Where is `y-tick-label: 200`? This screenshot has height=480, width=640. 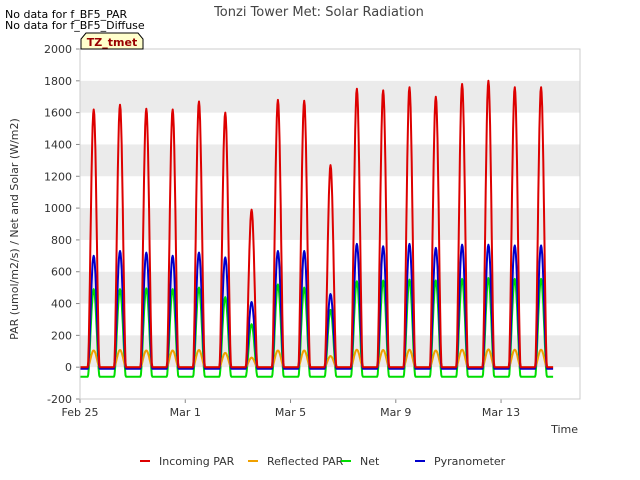 y-tick-label: 200 is located at coordinates (61, 335).